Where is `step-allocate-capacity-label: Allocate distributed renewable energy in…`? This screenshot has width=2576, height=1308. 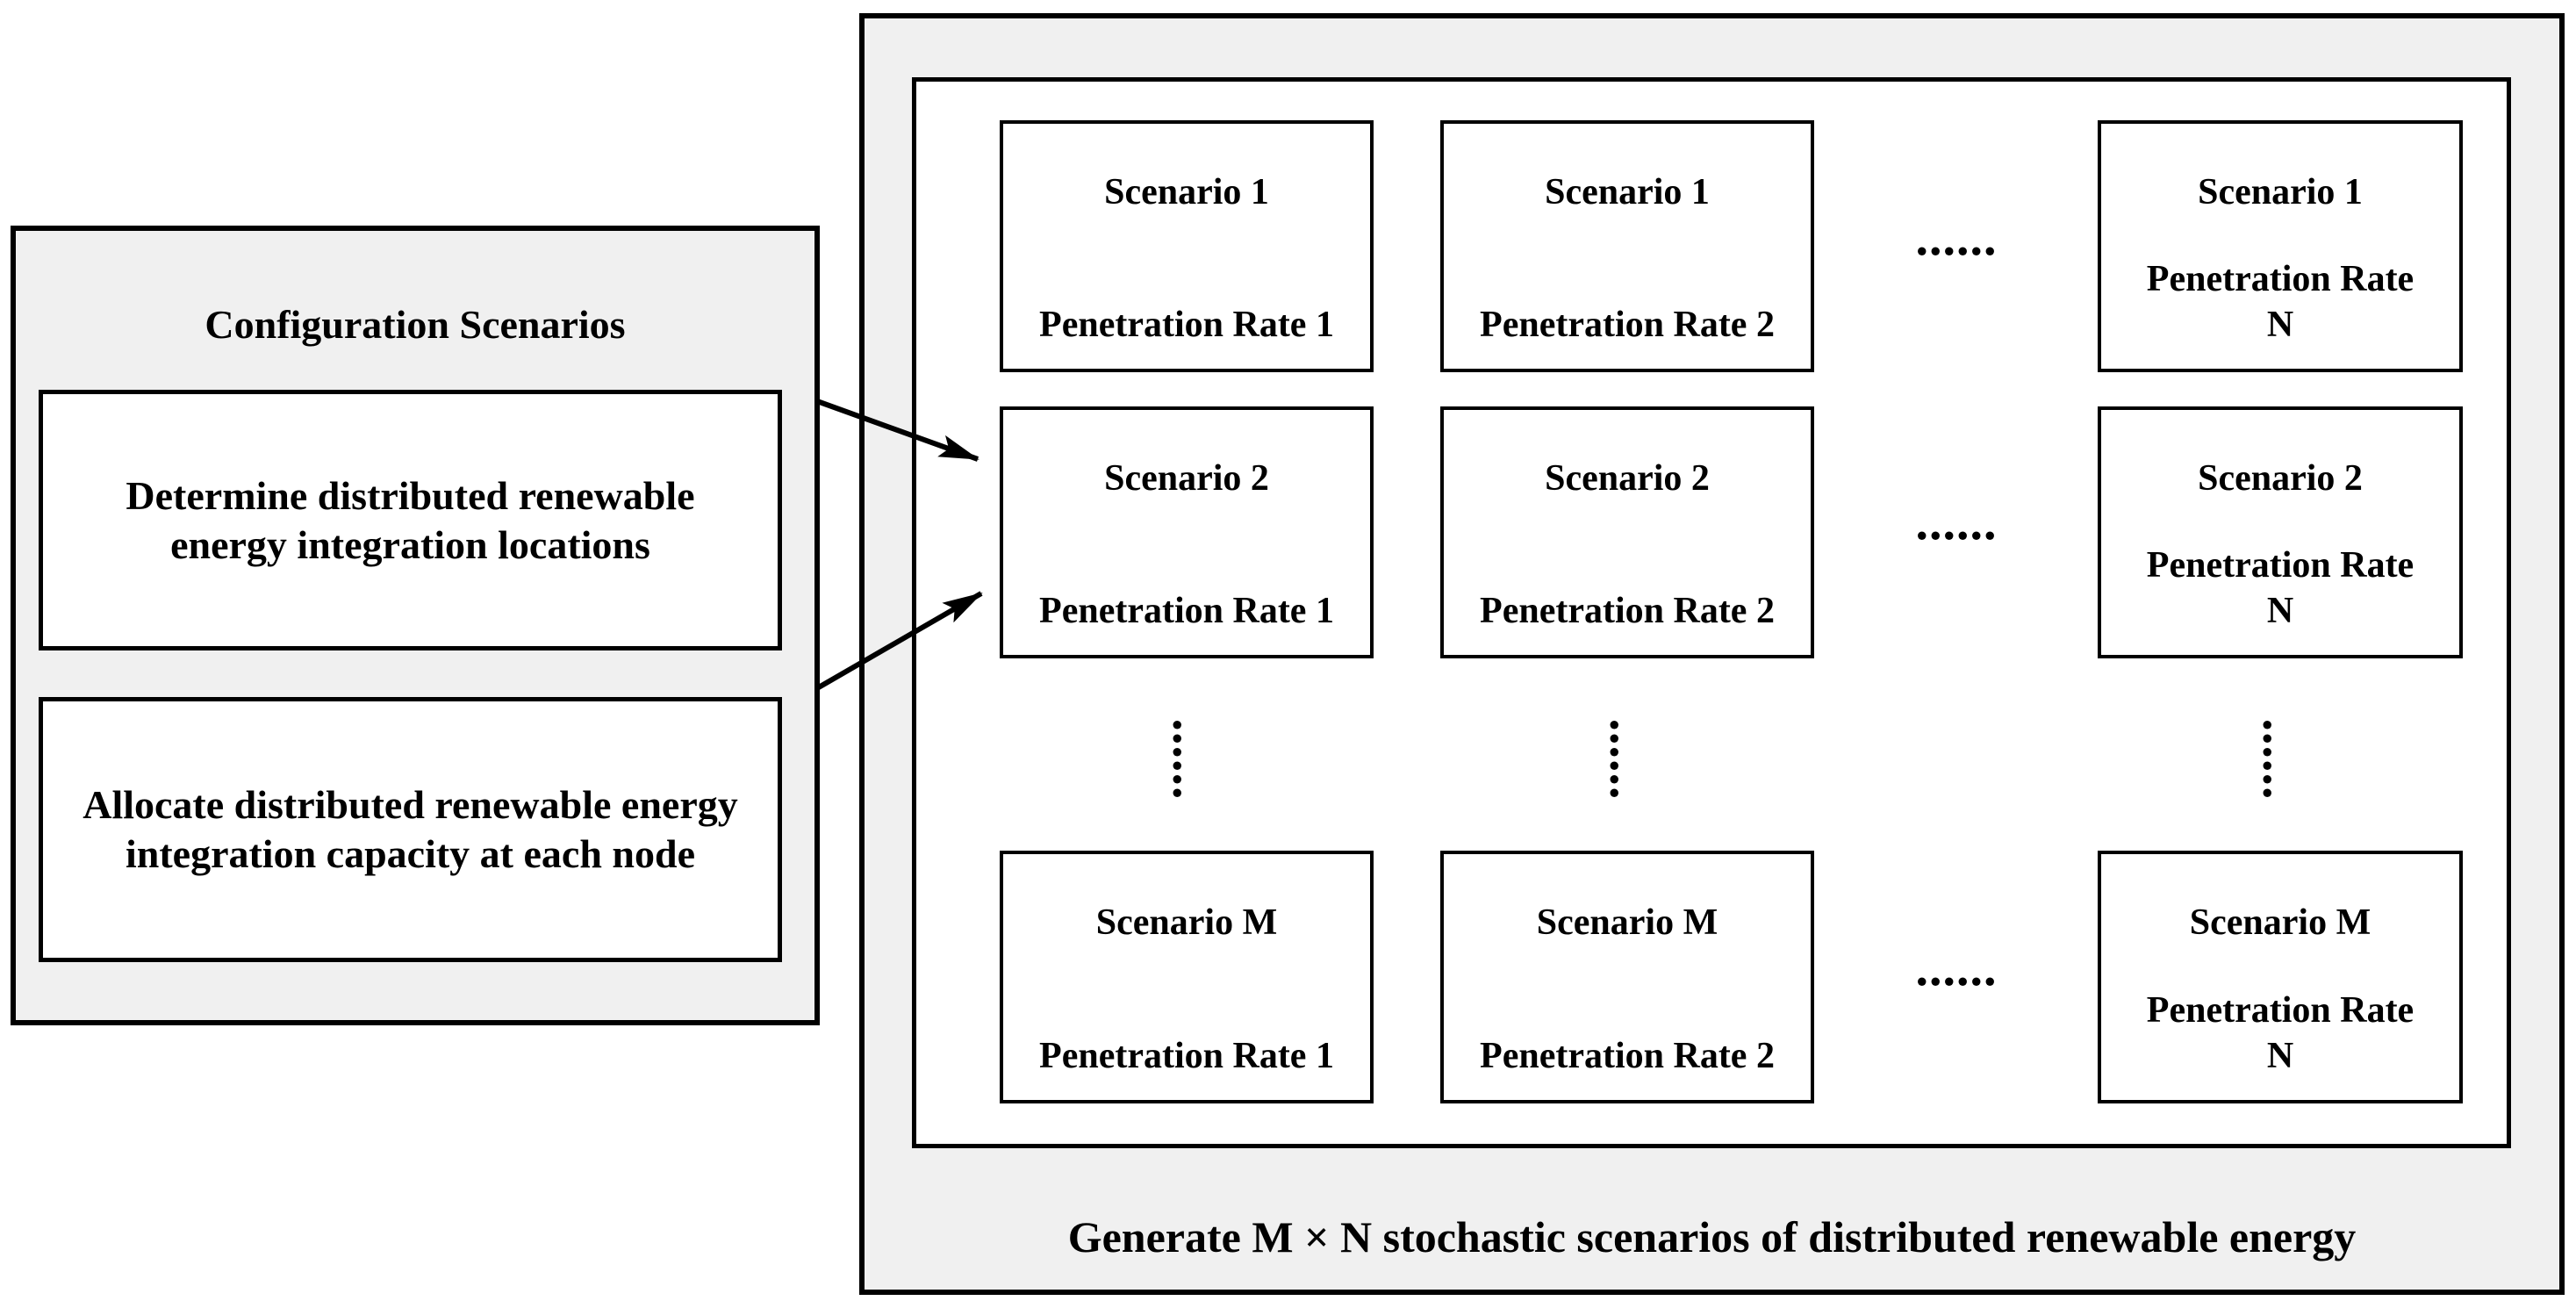
step-allocate-capacity-label: Allocate distributed renewable energy in… is located at coordinates (410, 829).